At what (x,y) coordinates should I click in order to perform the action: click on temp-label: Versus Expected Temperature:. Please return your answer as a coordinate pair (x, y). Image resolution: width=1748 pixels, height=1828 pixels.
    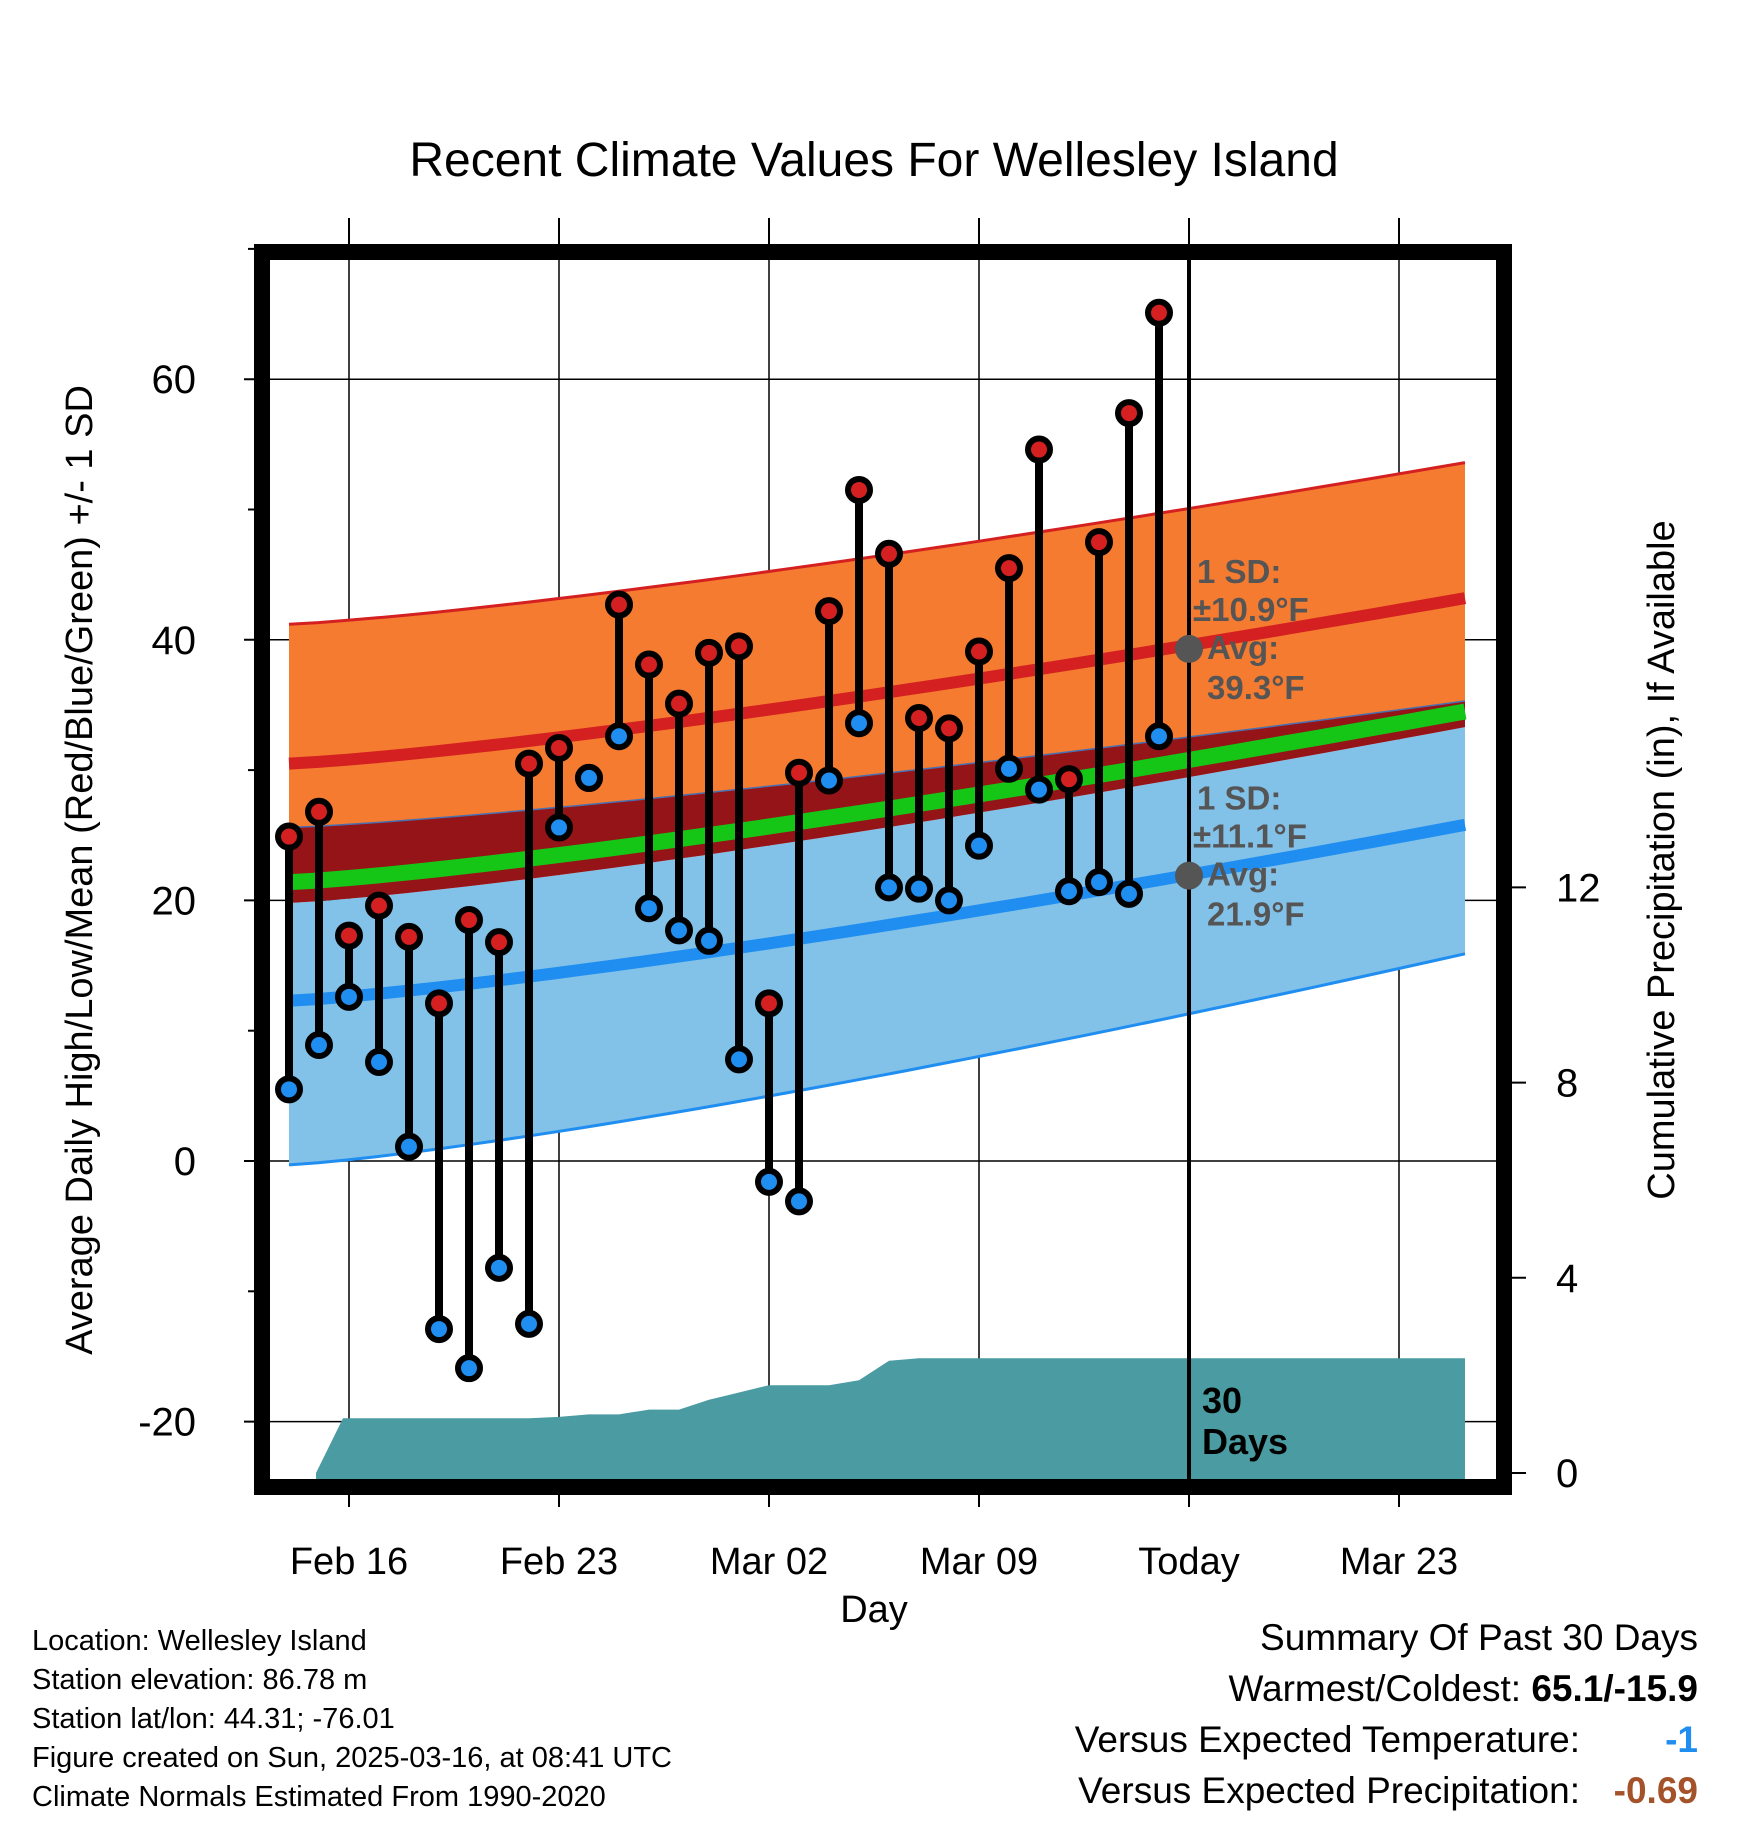
    Looking at the image, I should click on (1327, 1739).